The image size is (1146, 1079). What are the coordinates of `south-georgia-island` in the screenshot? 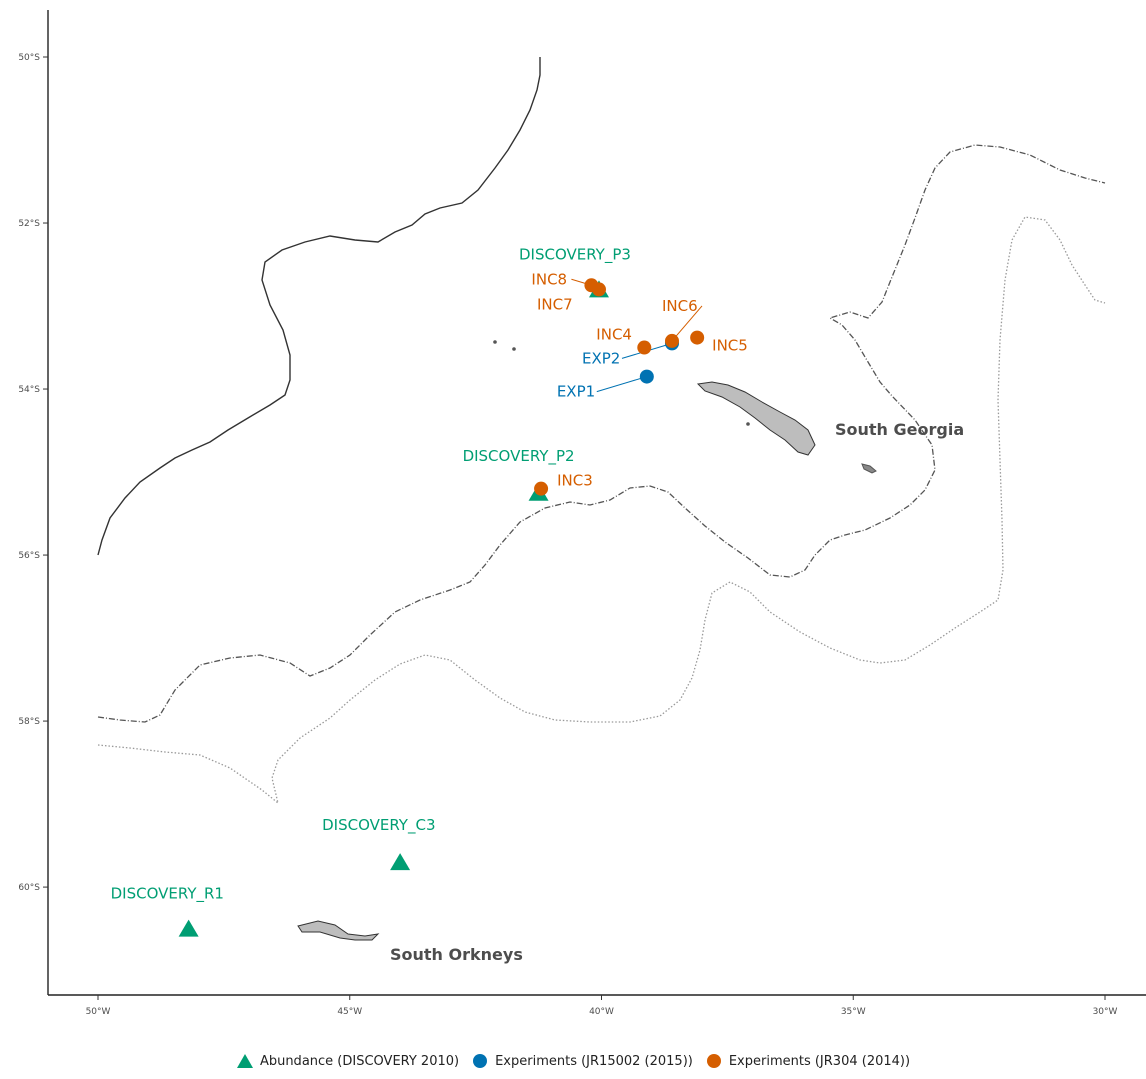 It's located at (756, 418).